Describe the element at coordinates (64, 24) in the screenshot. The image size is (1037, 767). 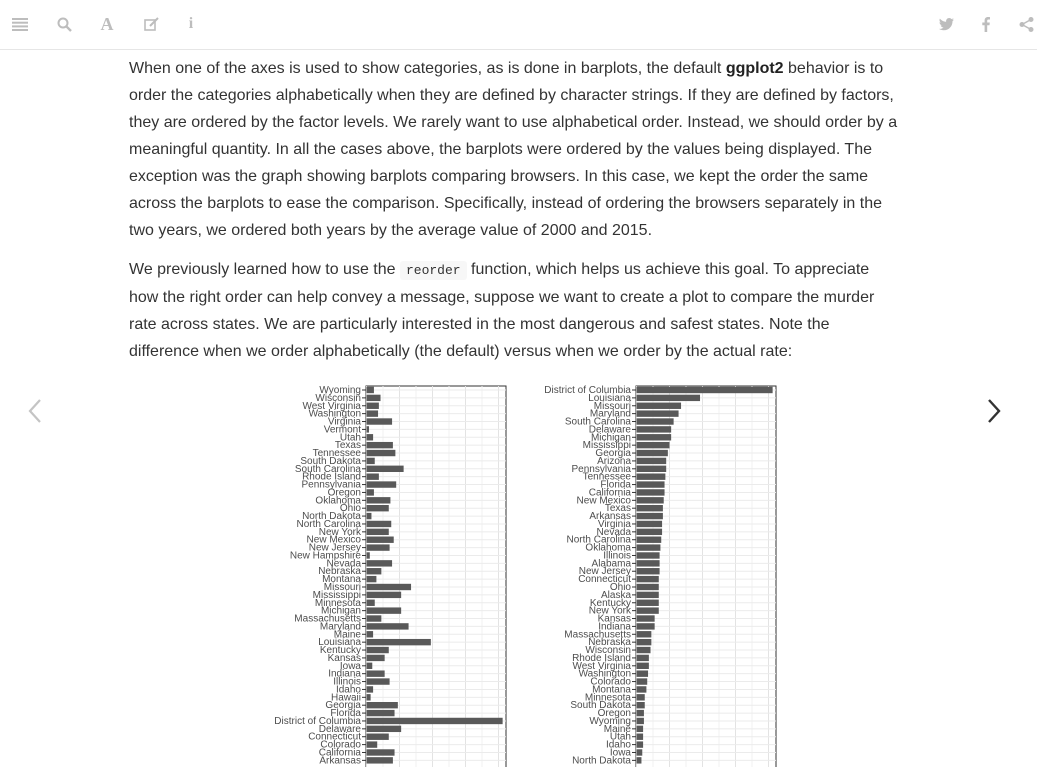
I see `search-icon` at that location.